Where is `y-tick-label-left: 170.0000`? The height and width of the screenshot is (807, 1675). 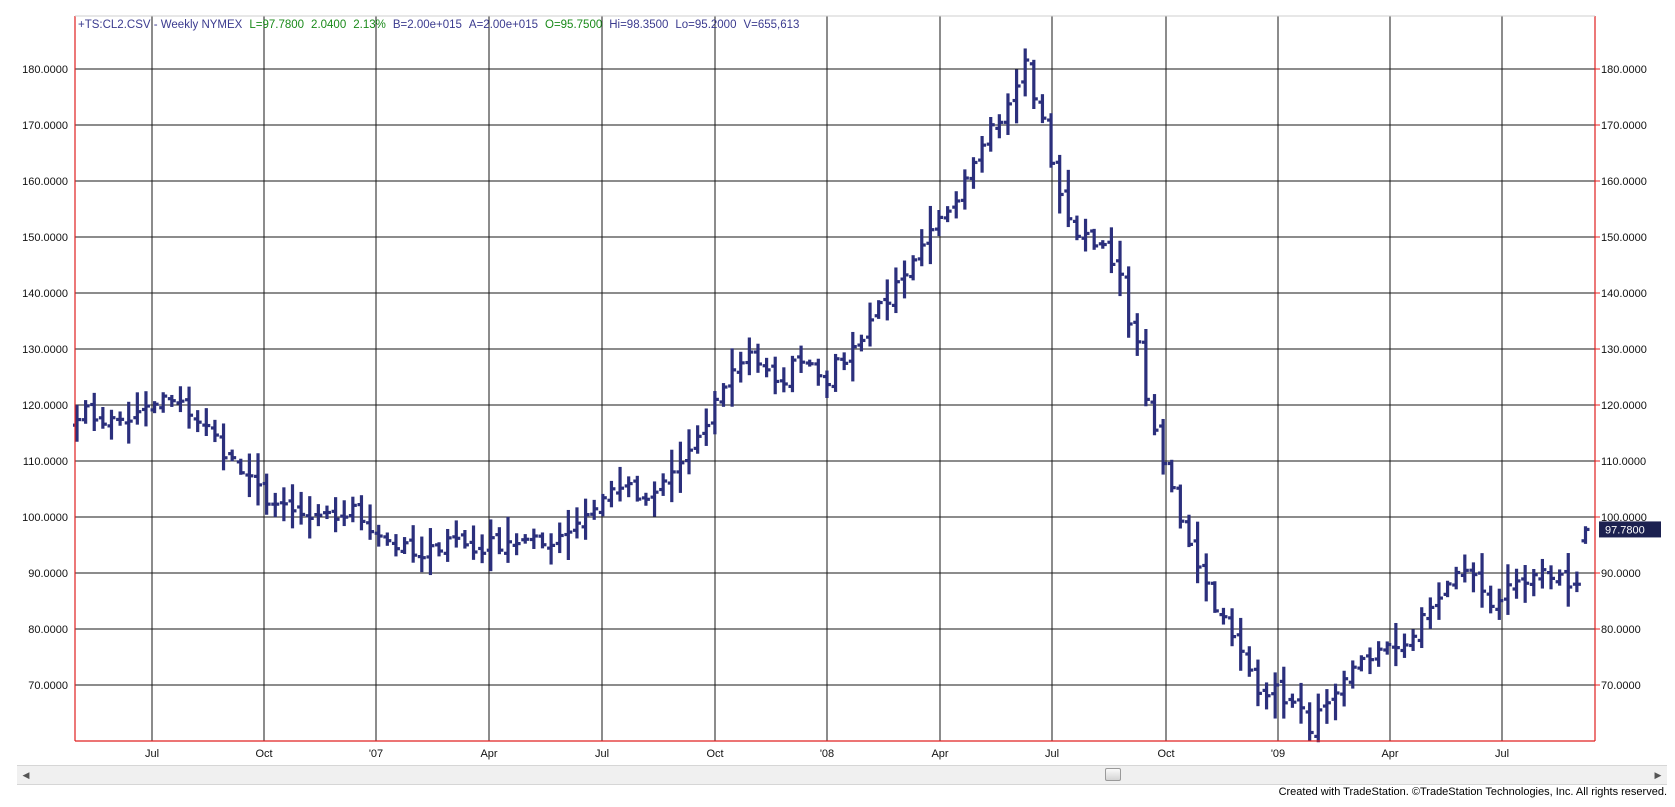 y-tick-label-left: 170.0000 is located at coordinates (45, 126).